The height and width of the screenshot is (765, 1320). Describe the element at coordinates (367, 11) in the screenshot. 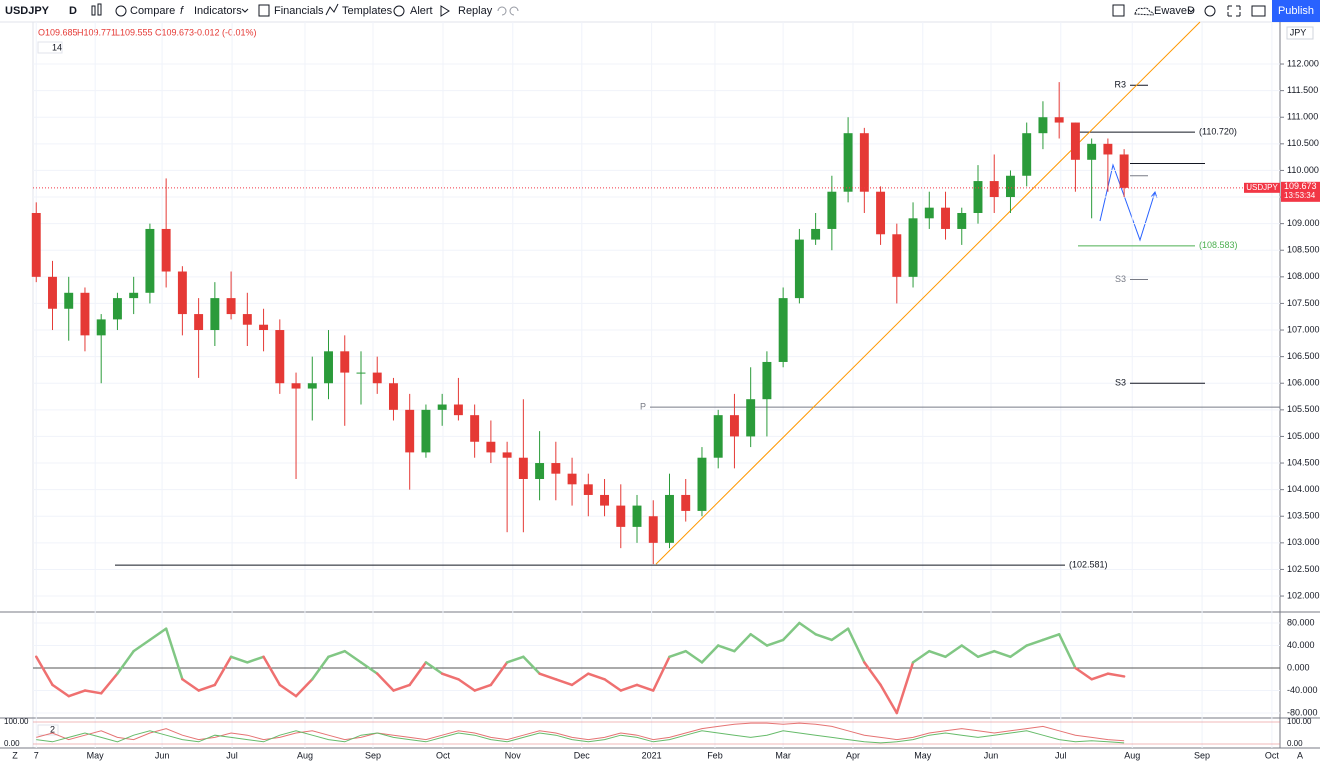

I see `toolbar-item: Templates` at that location.